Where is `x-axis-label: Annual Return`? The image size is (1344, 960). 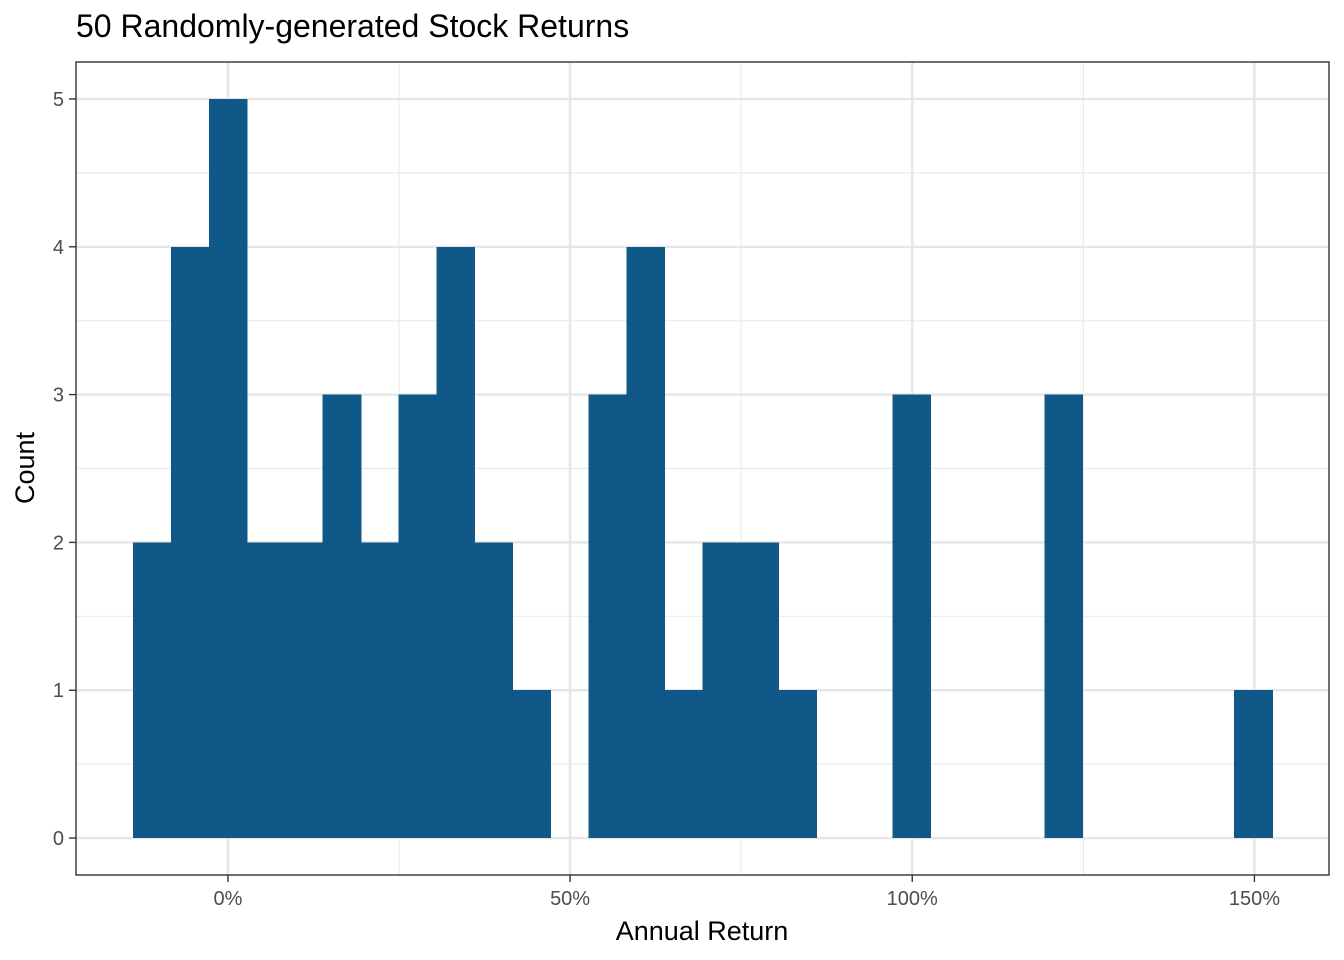
x-axis-label: Annual Return is located at coordinates (702, 931).